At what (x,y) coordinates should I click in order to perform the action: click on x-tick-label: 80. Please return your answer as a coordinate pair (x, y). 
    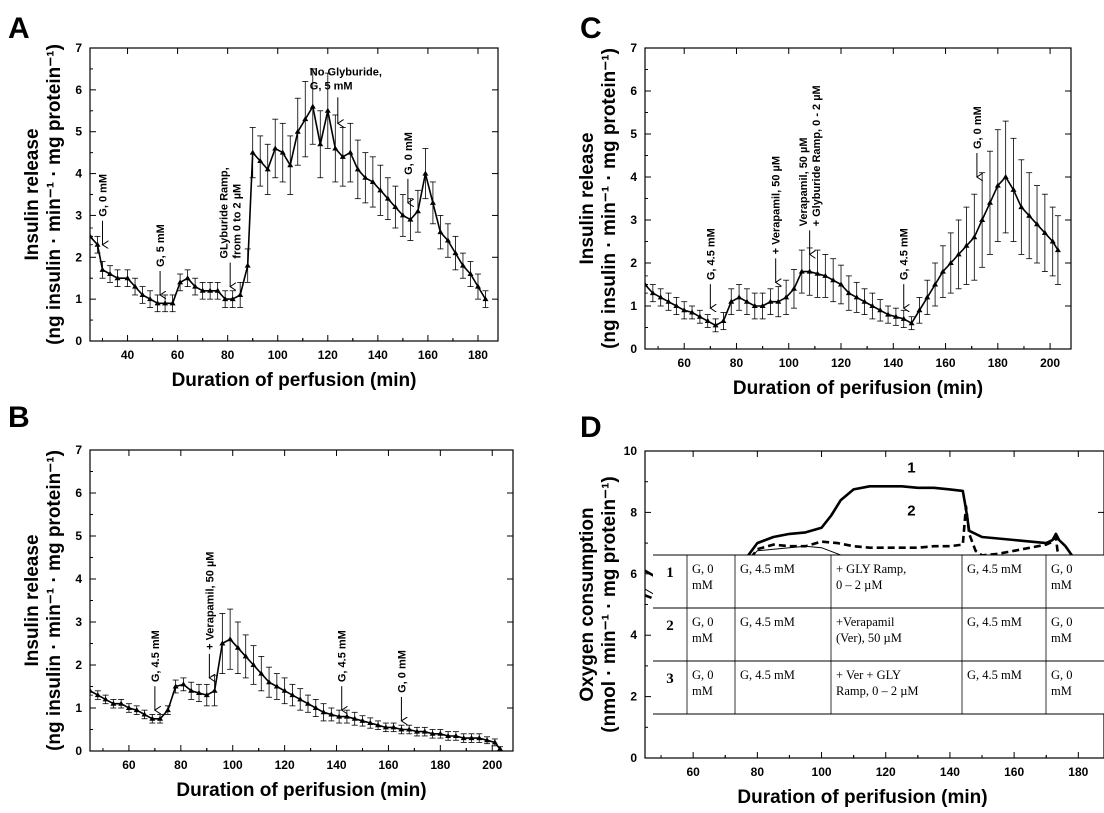
    Looking at the image, I should click on (758, 772).